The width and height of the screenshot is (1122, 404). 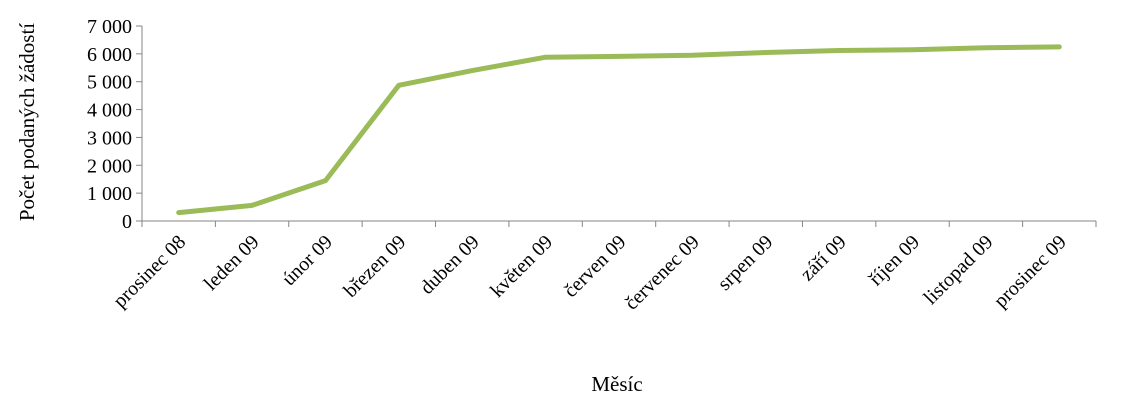 What do you see at coordinates (109, 166) in the screenshot?
I see `y-tick-label: 2 000` at bounding box center [109, 166].